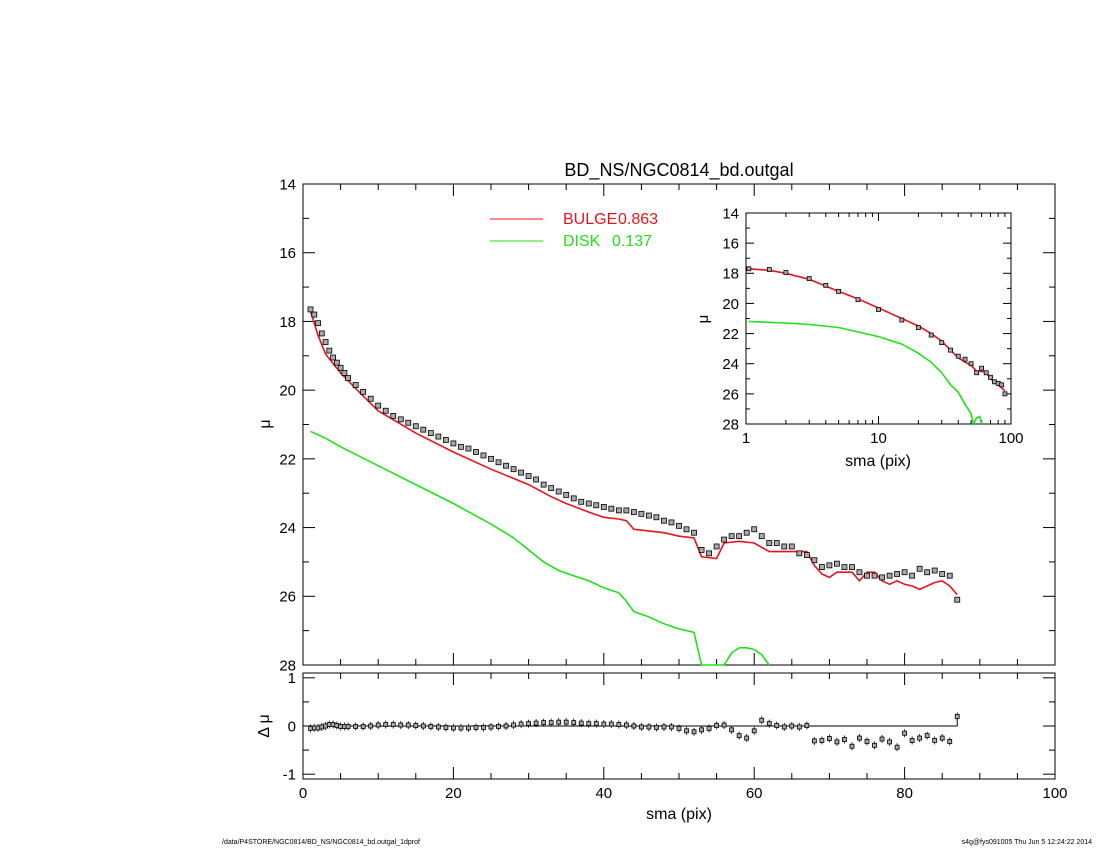 This screenshot has width=1100, height=850. What do you see at coordinates (754, 793) in the screenshot?
I see `x-tick-label: 60` at bounding box center [754, 793].